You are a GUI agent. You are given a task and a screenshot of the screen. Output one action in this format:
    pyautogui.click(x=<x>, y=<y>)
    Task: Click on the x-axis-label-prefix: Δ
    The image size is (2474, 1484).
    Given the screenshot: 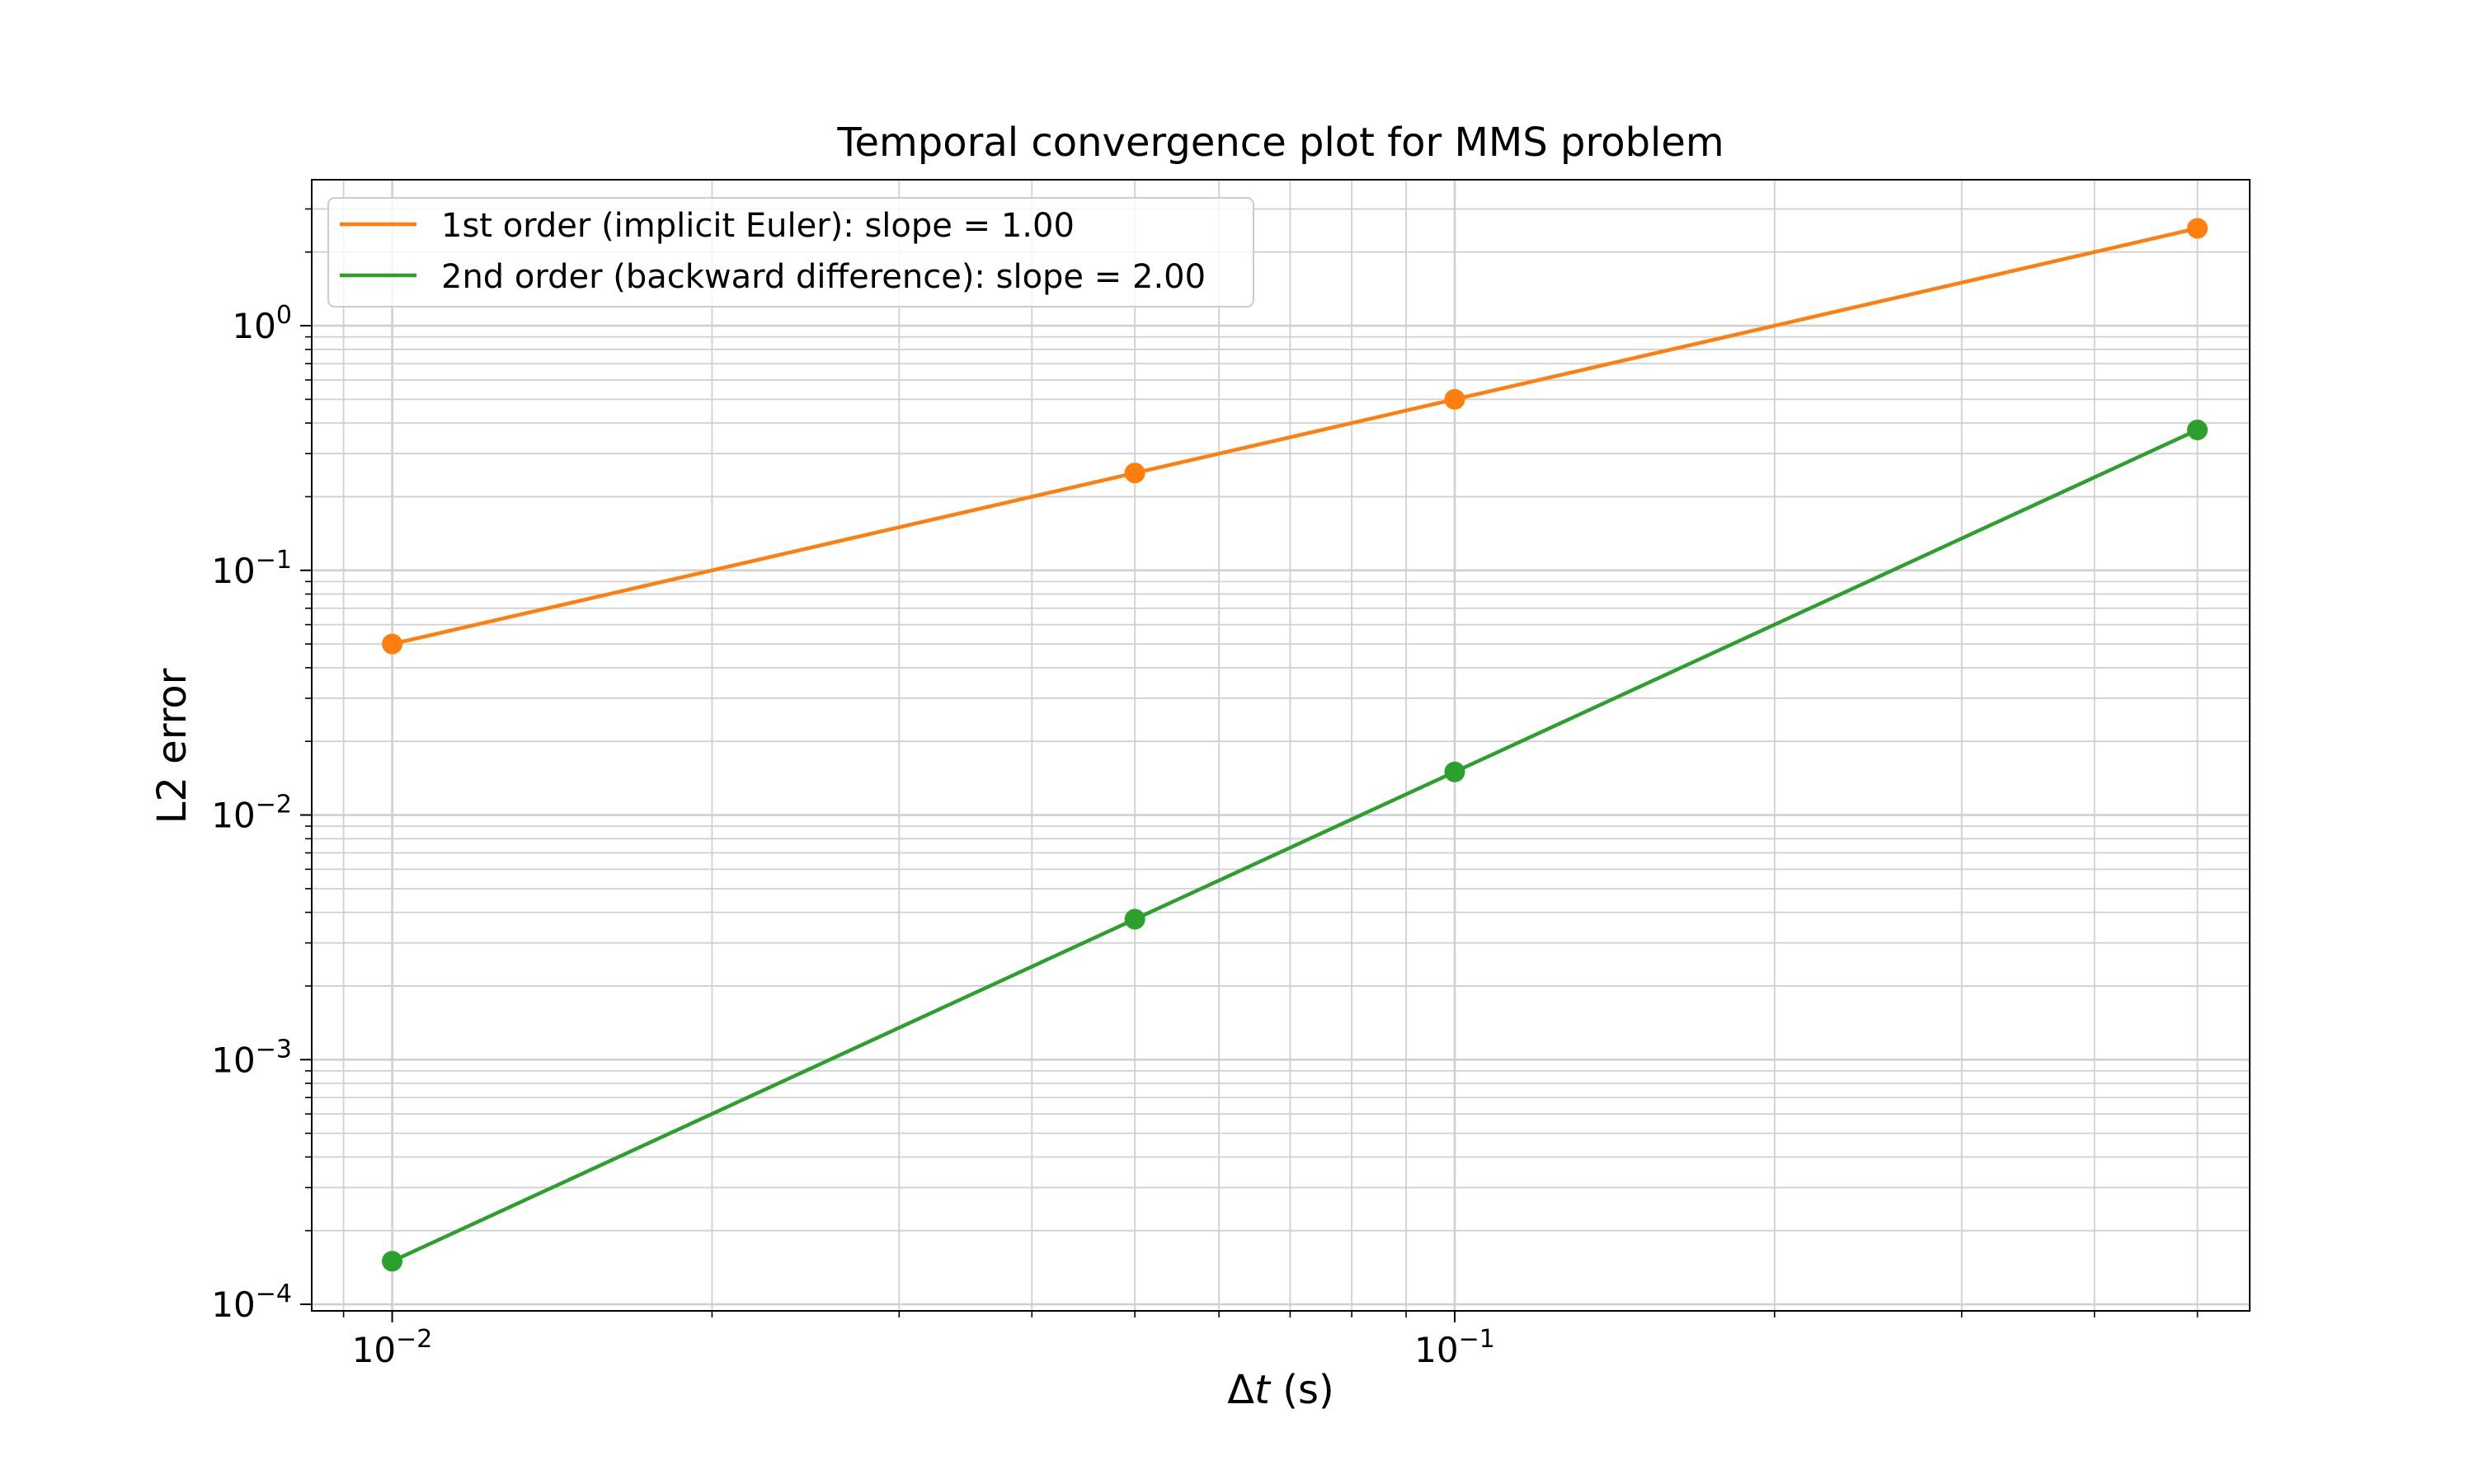 What is the action you would take?
    pyautogui.click(x=1240, y=1390)
    